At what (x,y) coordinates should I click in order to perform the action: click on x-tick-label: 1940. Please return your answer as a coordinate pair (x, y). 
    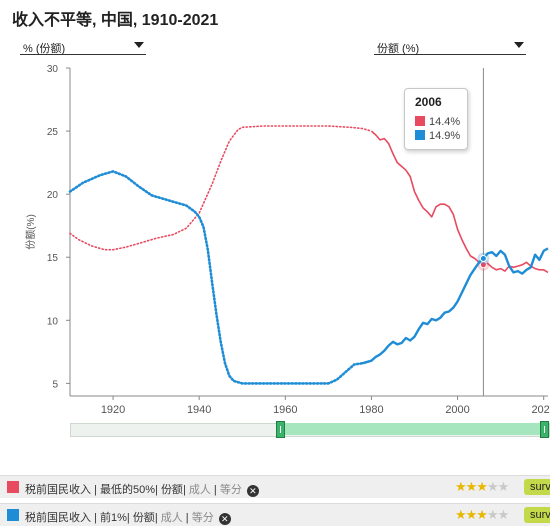
    Looking at the image, I should click on (199, 409).